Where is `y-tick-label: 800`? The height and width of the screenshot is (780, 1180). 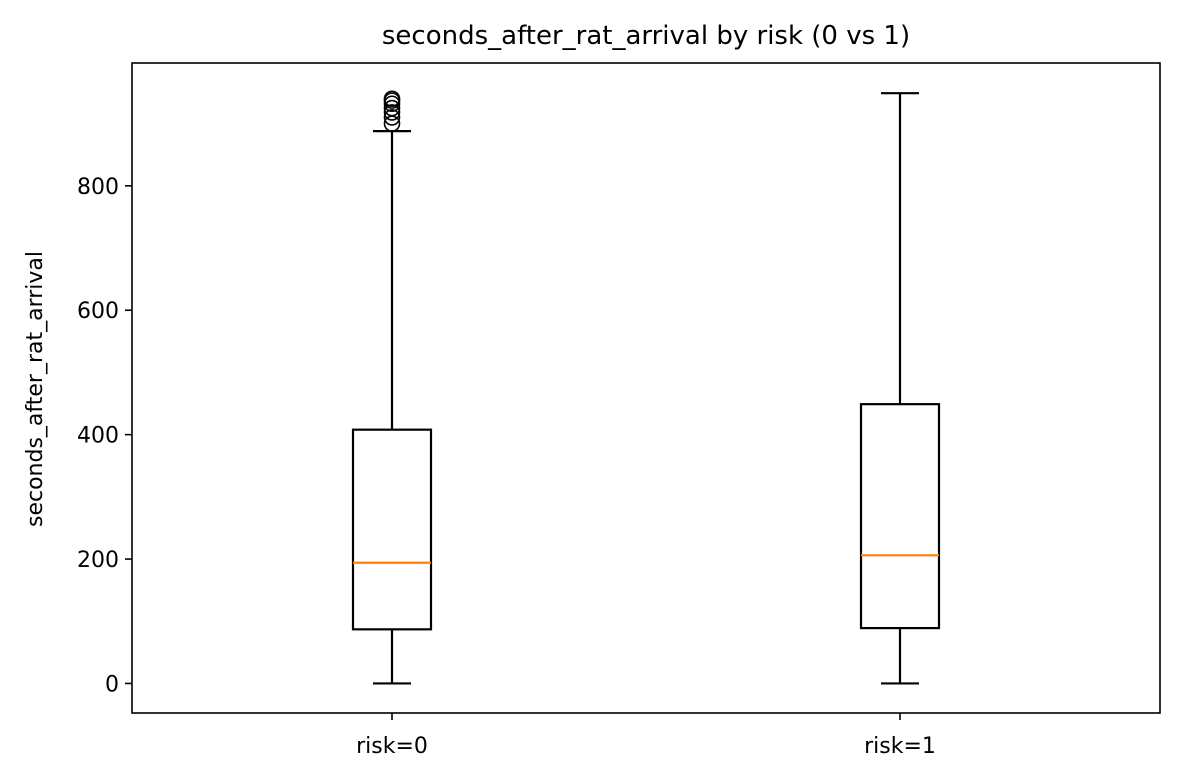 y-tick-label: 800 is located at coordinates (98, 187).